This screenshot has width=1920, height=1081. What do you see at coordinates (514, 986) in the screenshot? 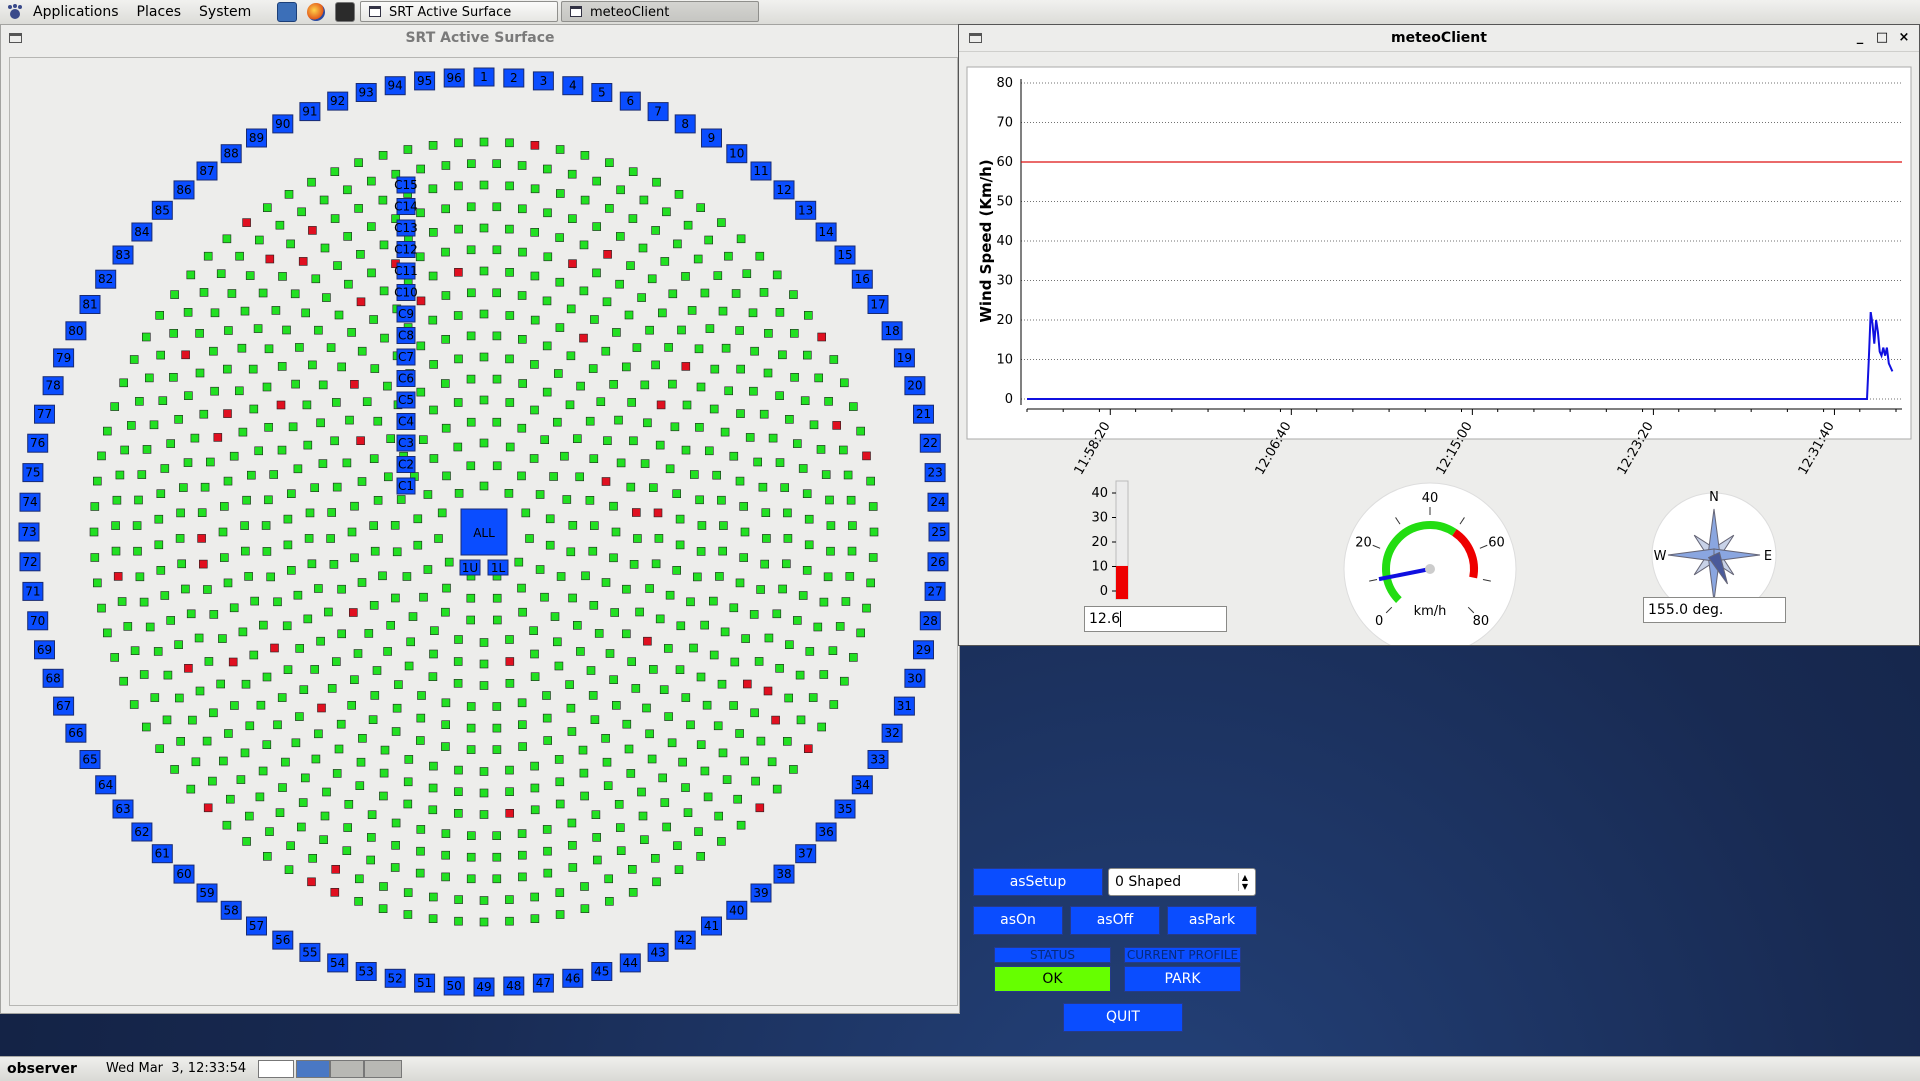
I see `sector-label: 48` at bounding box center [514, 986].